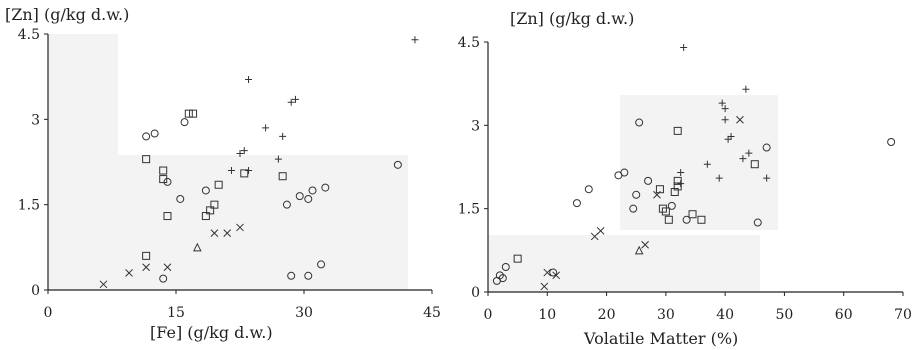 The width and height of the screenshot is (915, 350). Describe the element at coordinates (547, 315) in the screenshot. I see `x-tick-label: 10` at that location.